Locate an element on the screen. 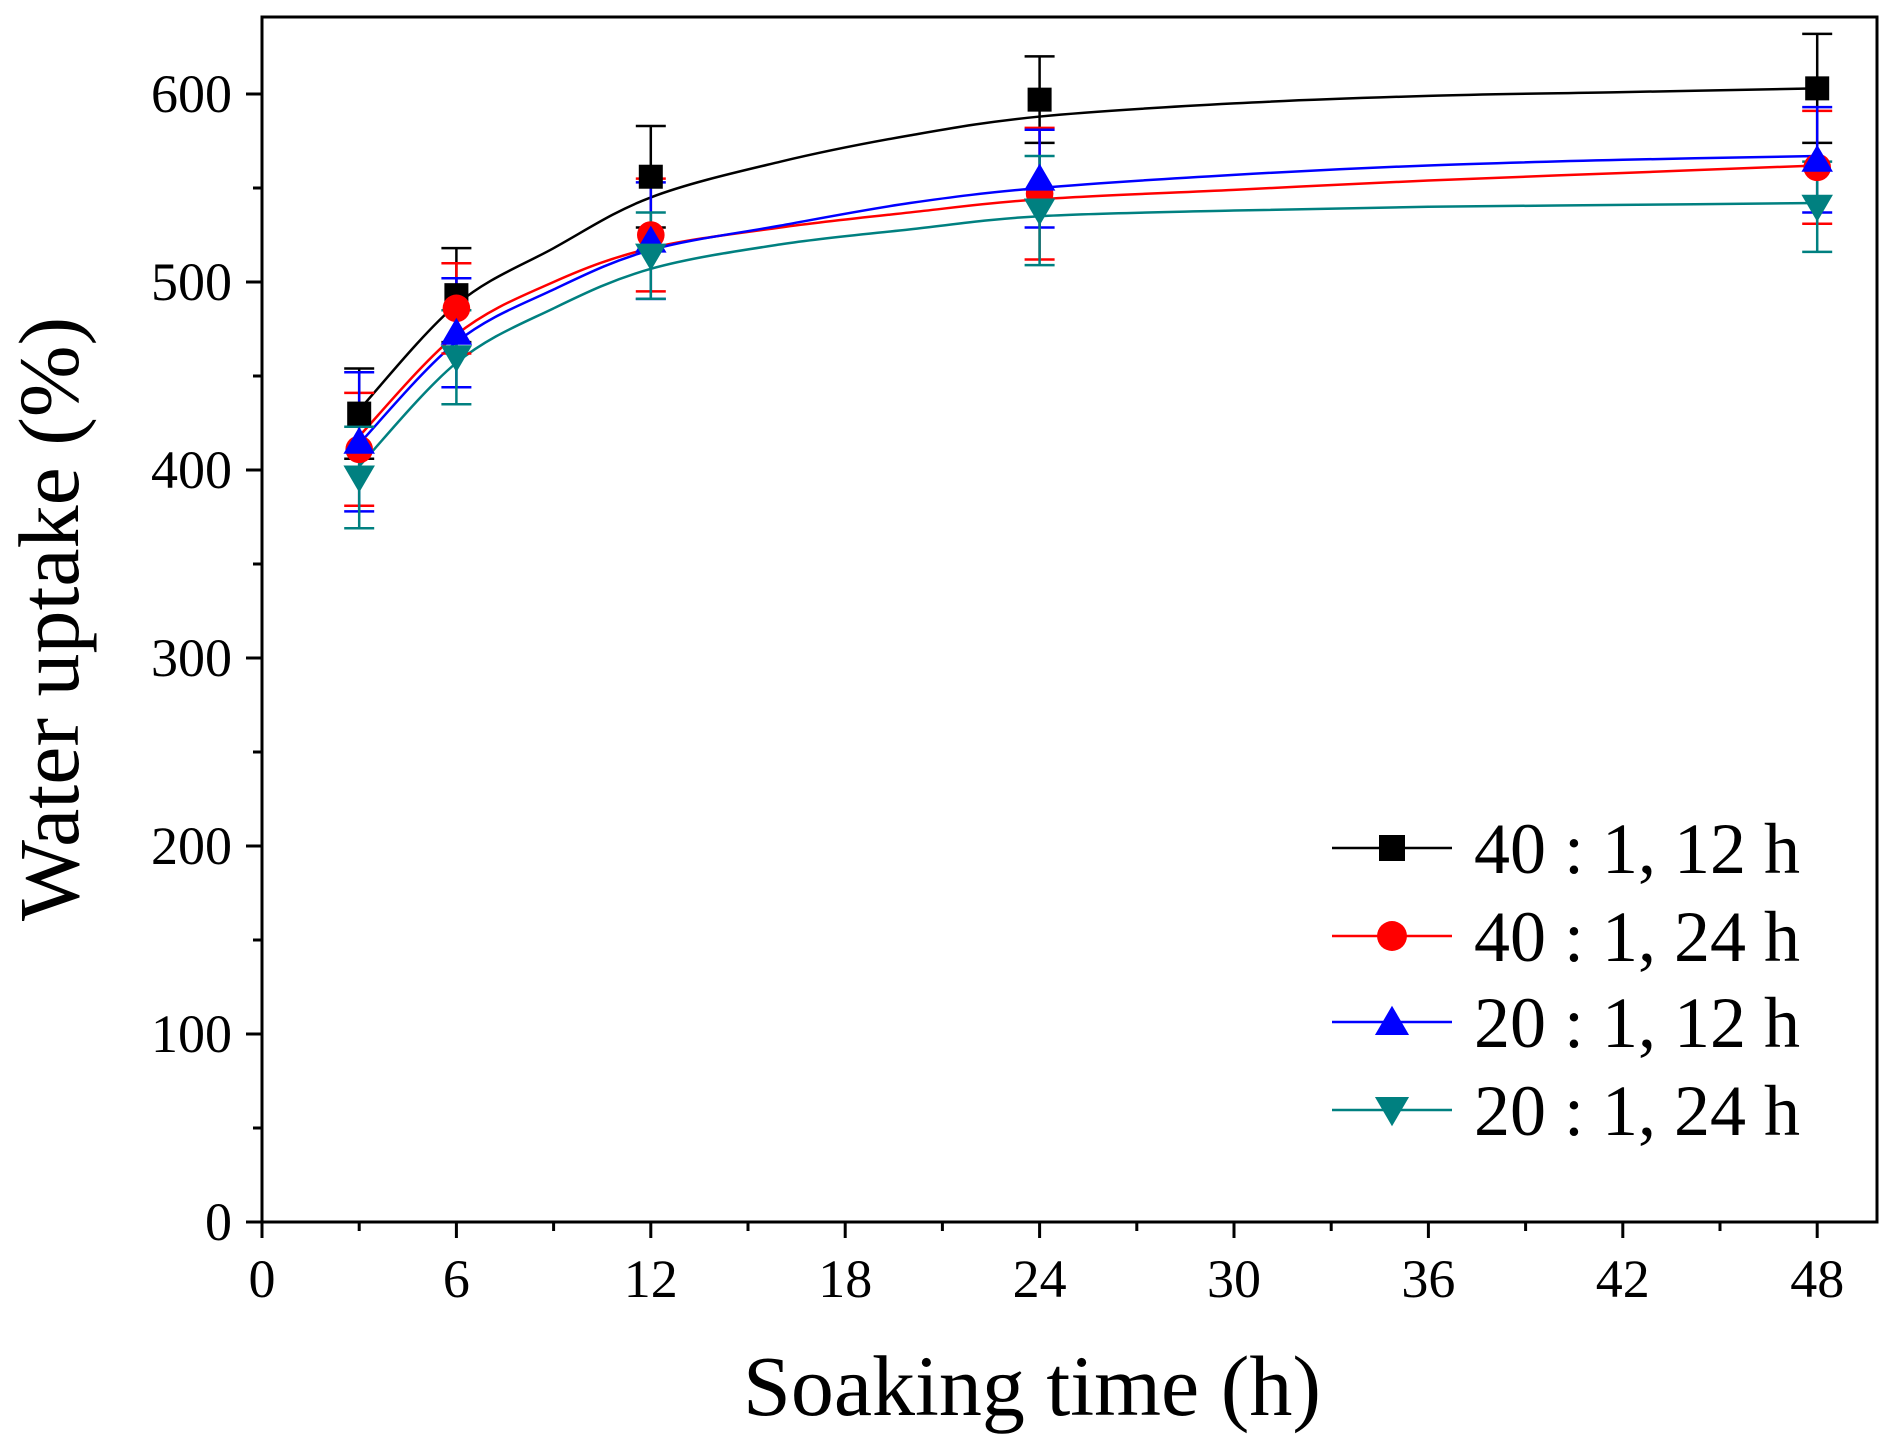 The height and width of the screenshot is (1440, 1892). x-tick-label: 12 is located at coordinates (651, 1279).